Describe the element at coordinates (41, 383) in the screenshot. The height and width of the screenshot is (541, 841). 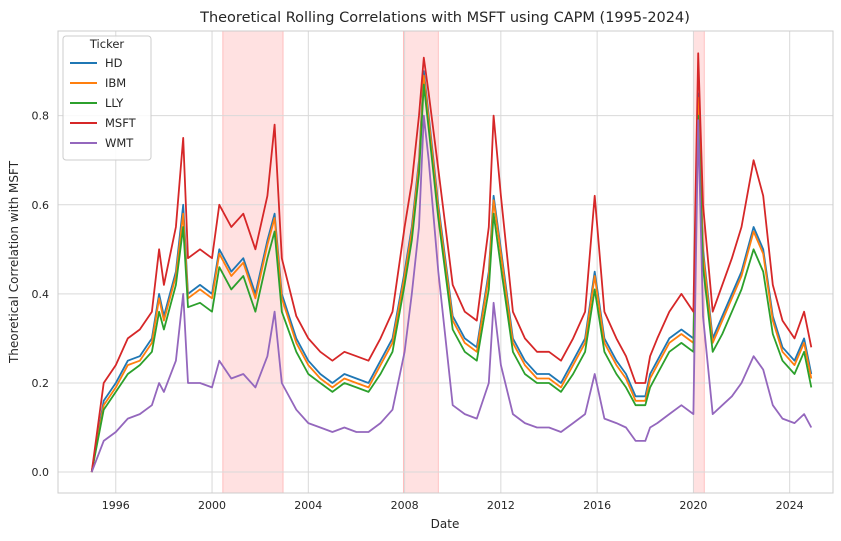
I see `y-tick-label: 0.2` at that location.